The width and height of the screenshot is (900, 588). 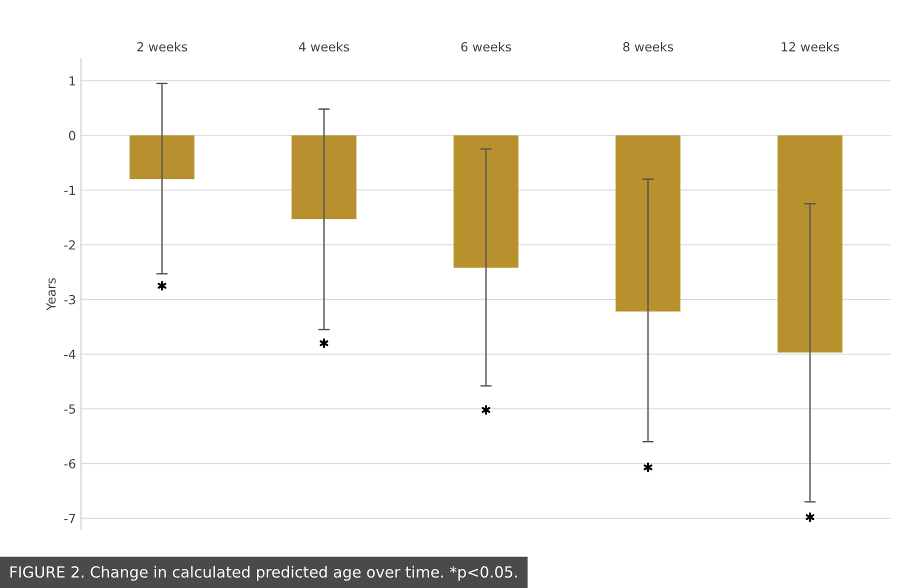 I want to click on x-tick-label: 6 weeks, so click(x=486, y=47).